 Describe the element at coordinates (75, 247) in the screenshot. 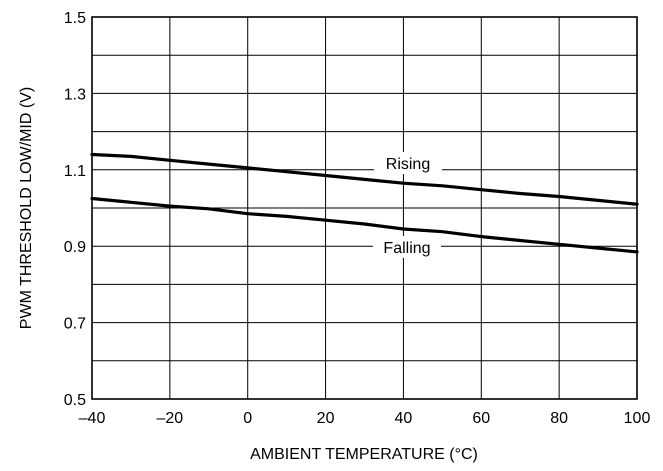

I see `y-tick-label: 0.9` at that location.